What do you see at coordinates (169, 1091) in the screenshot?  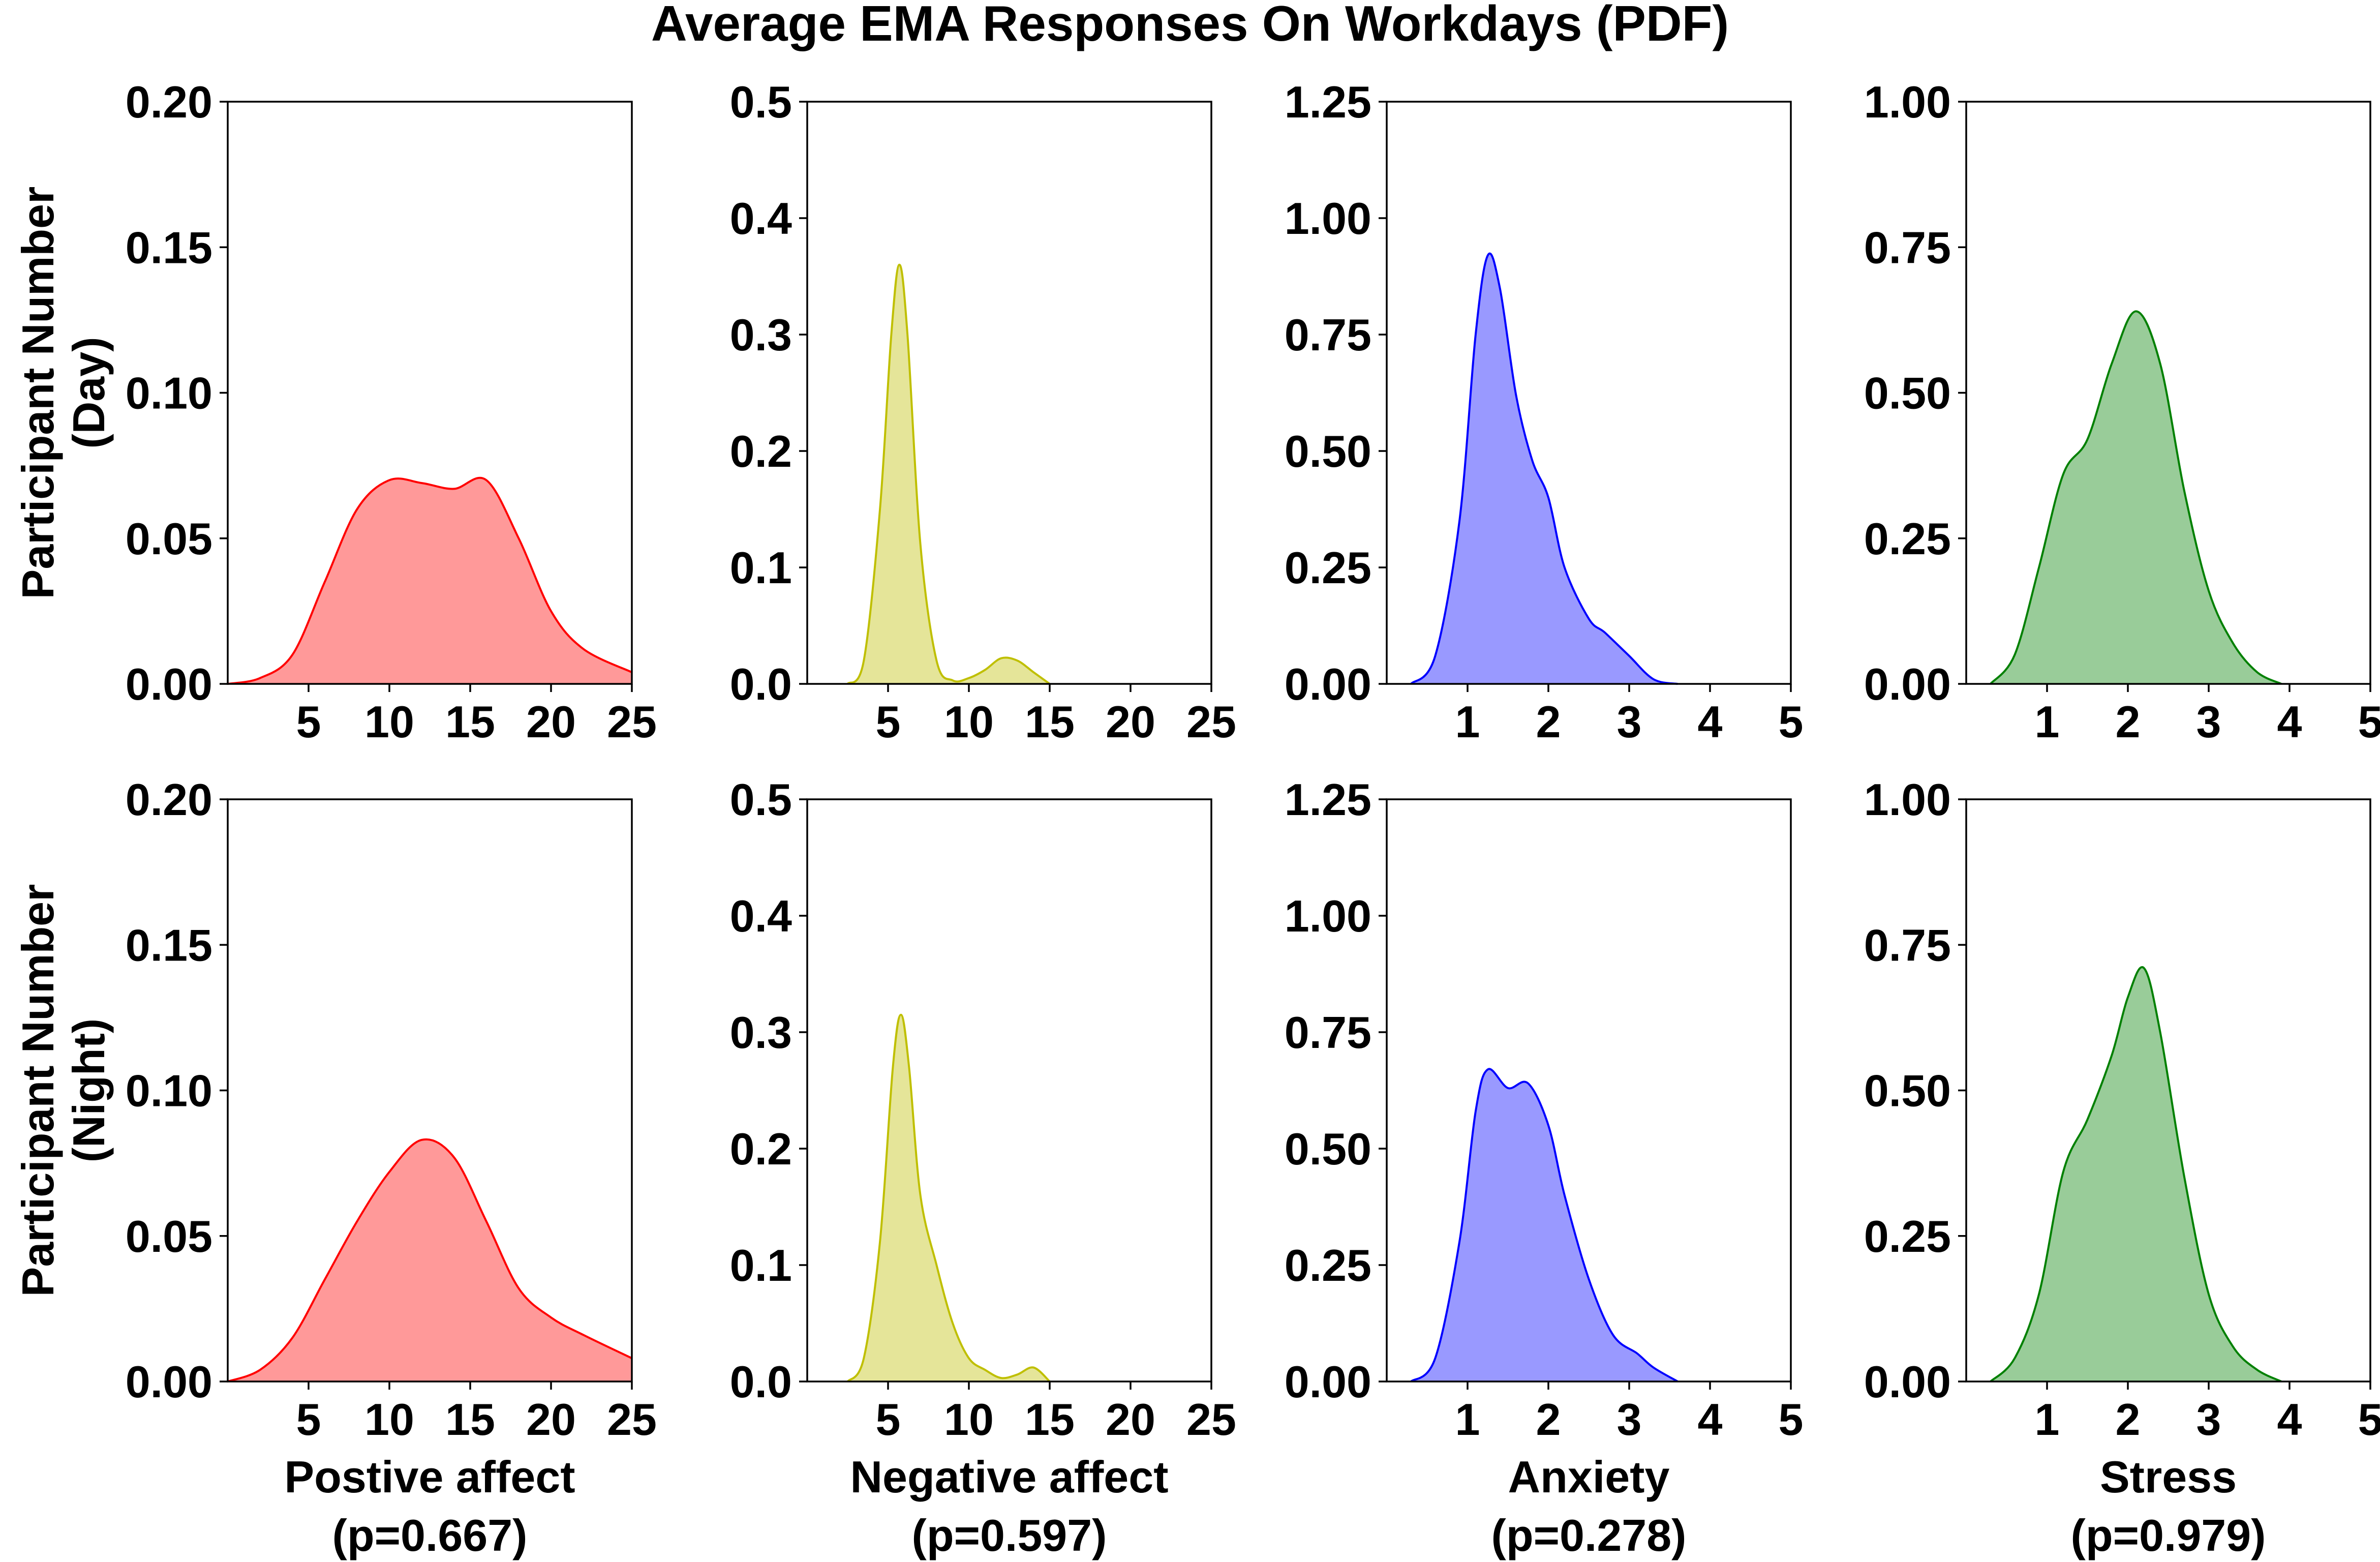 I see `y-tick-label: 0.10` at bounding box center [169, 1091].